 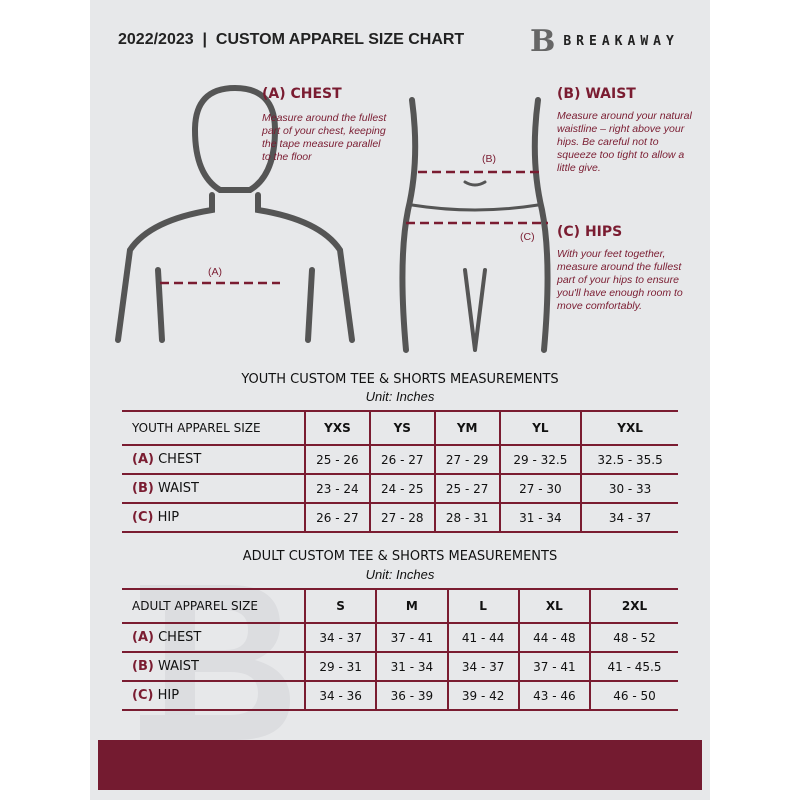 What do you see at coordinates (590, 232) in the screenshot?
I see `hips-heading: (C) HIPS` at bounding box center [590, 232].